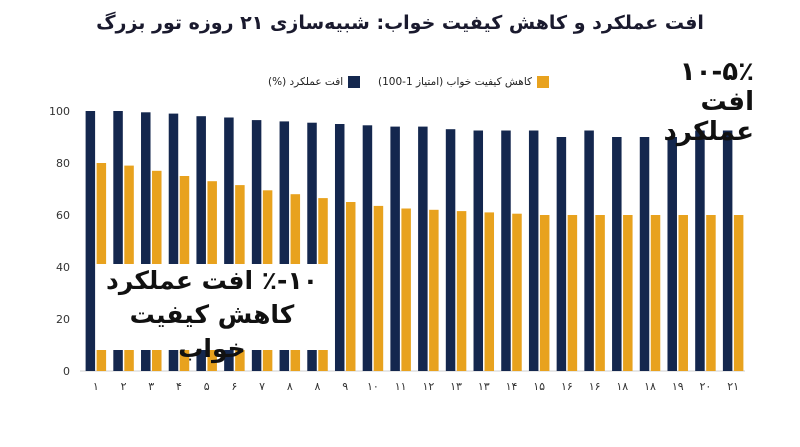  Describe the element at coordinates (428, 386) in the screenshot. I see `x-tick-label: ۱۲` at that location.